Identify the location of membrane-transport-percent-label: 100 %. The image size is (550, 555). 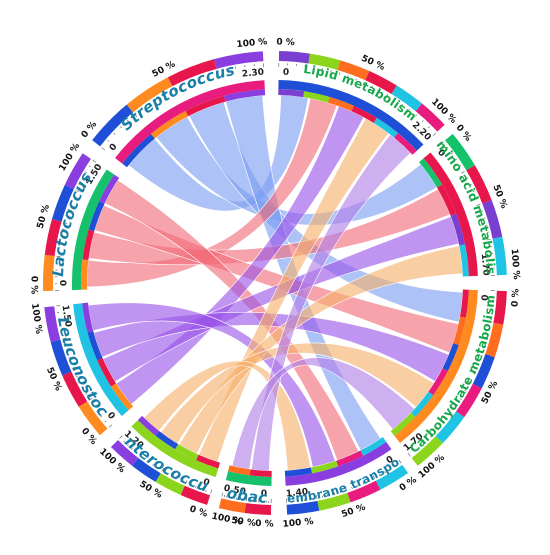
(298, 523).